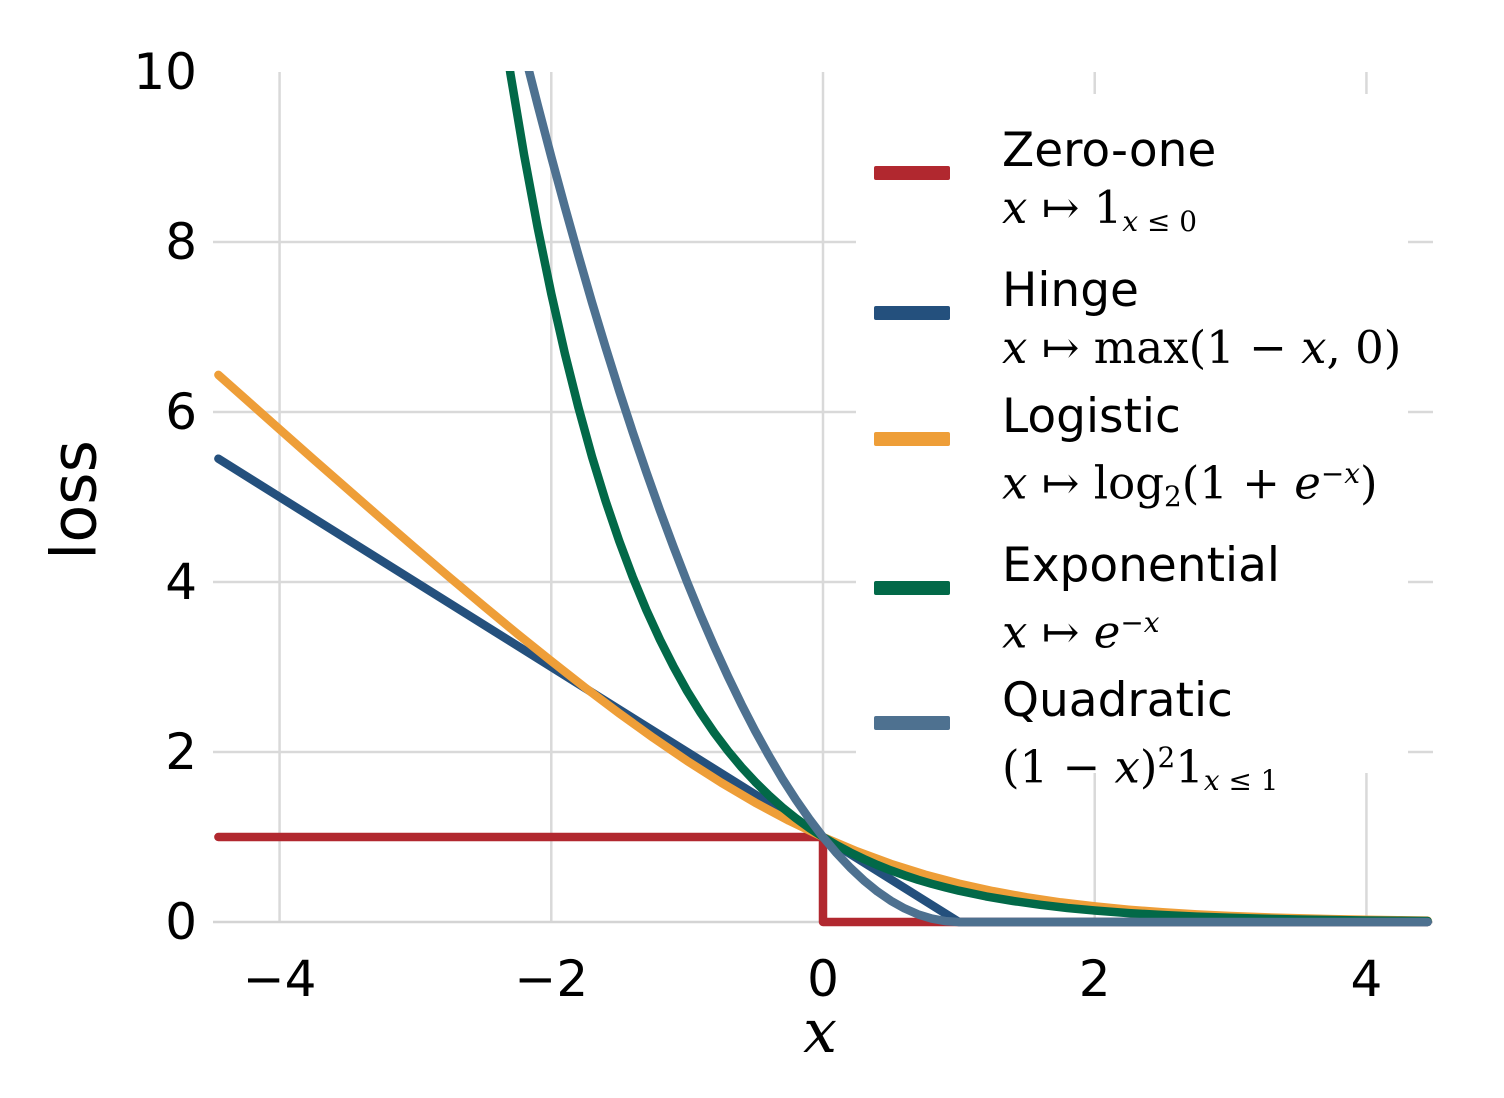  I want to click on y-axis-label: loss, so click(74, 500).